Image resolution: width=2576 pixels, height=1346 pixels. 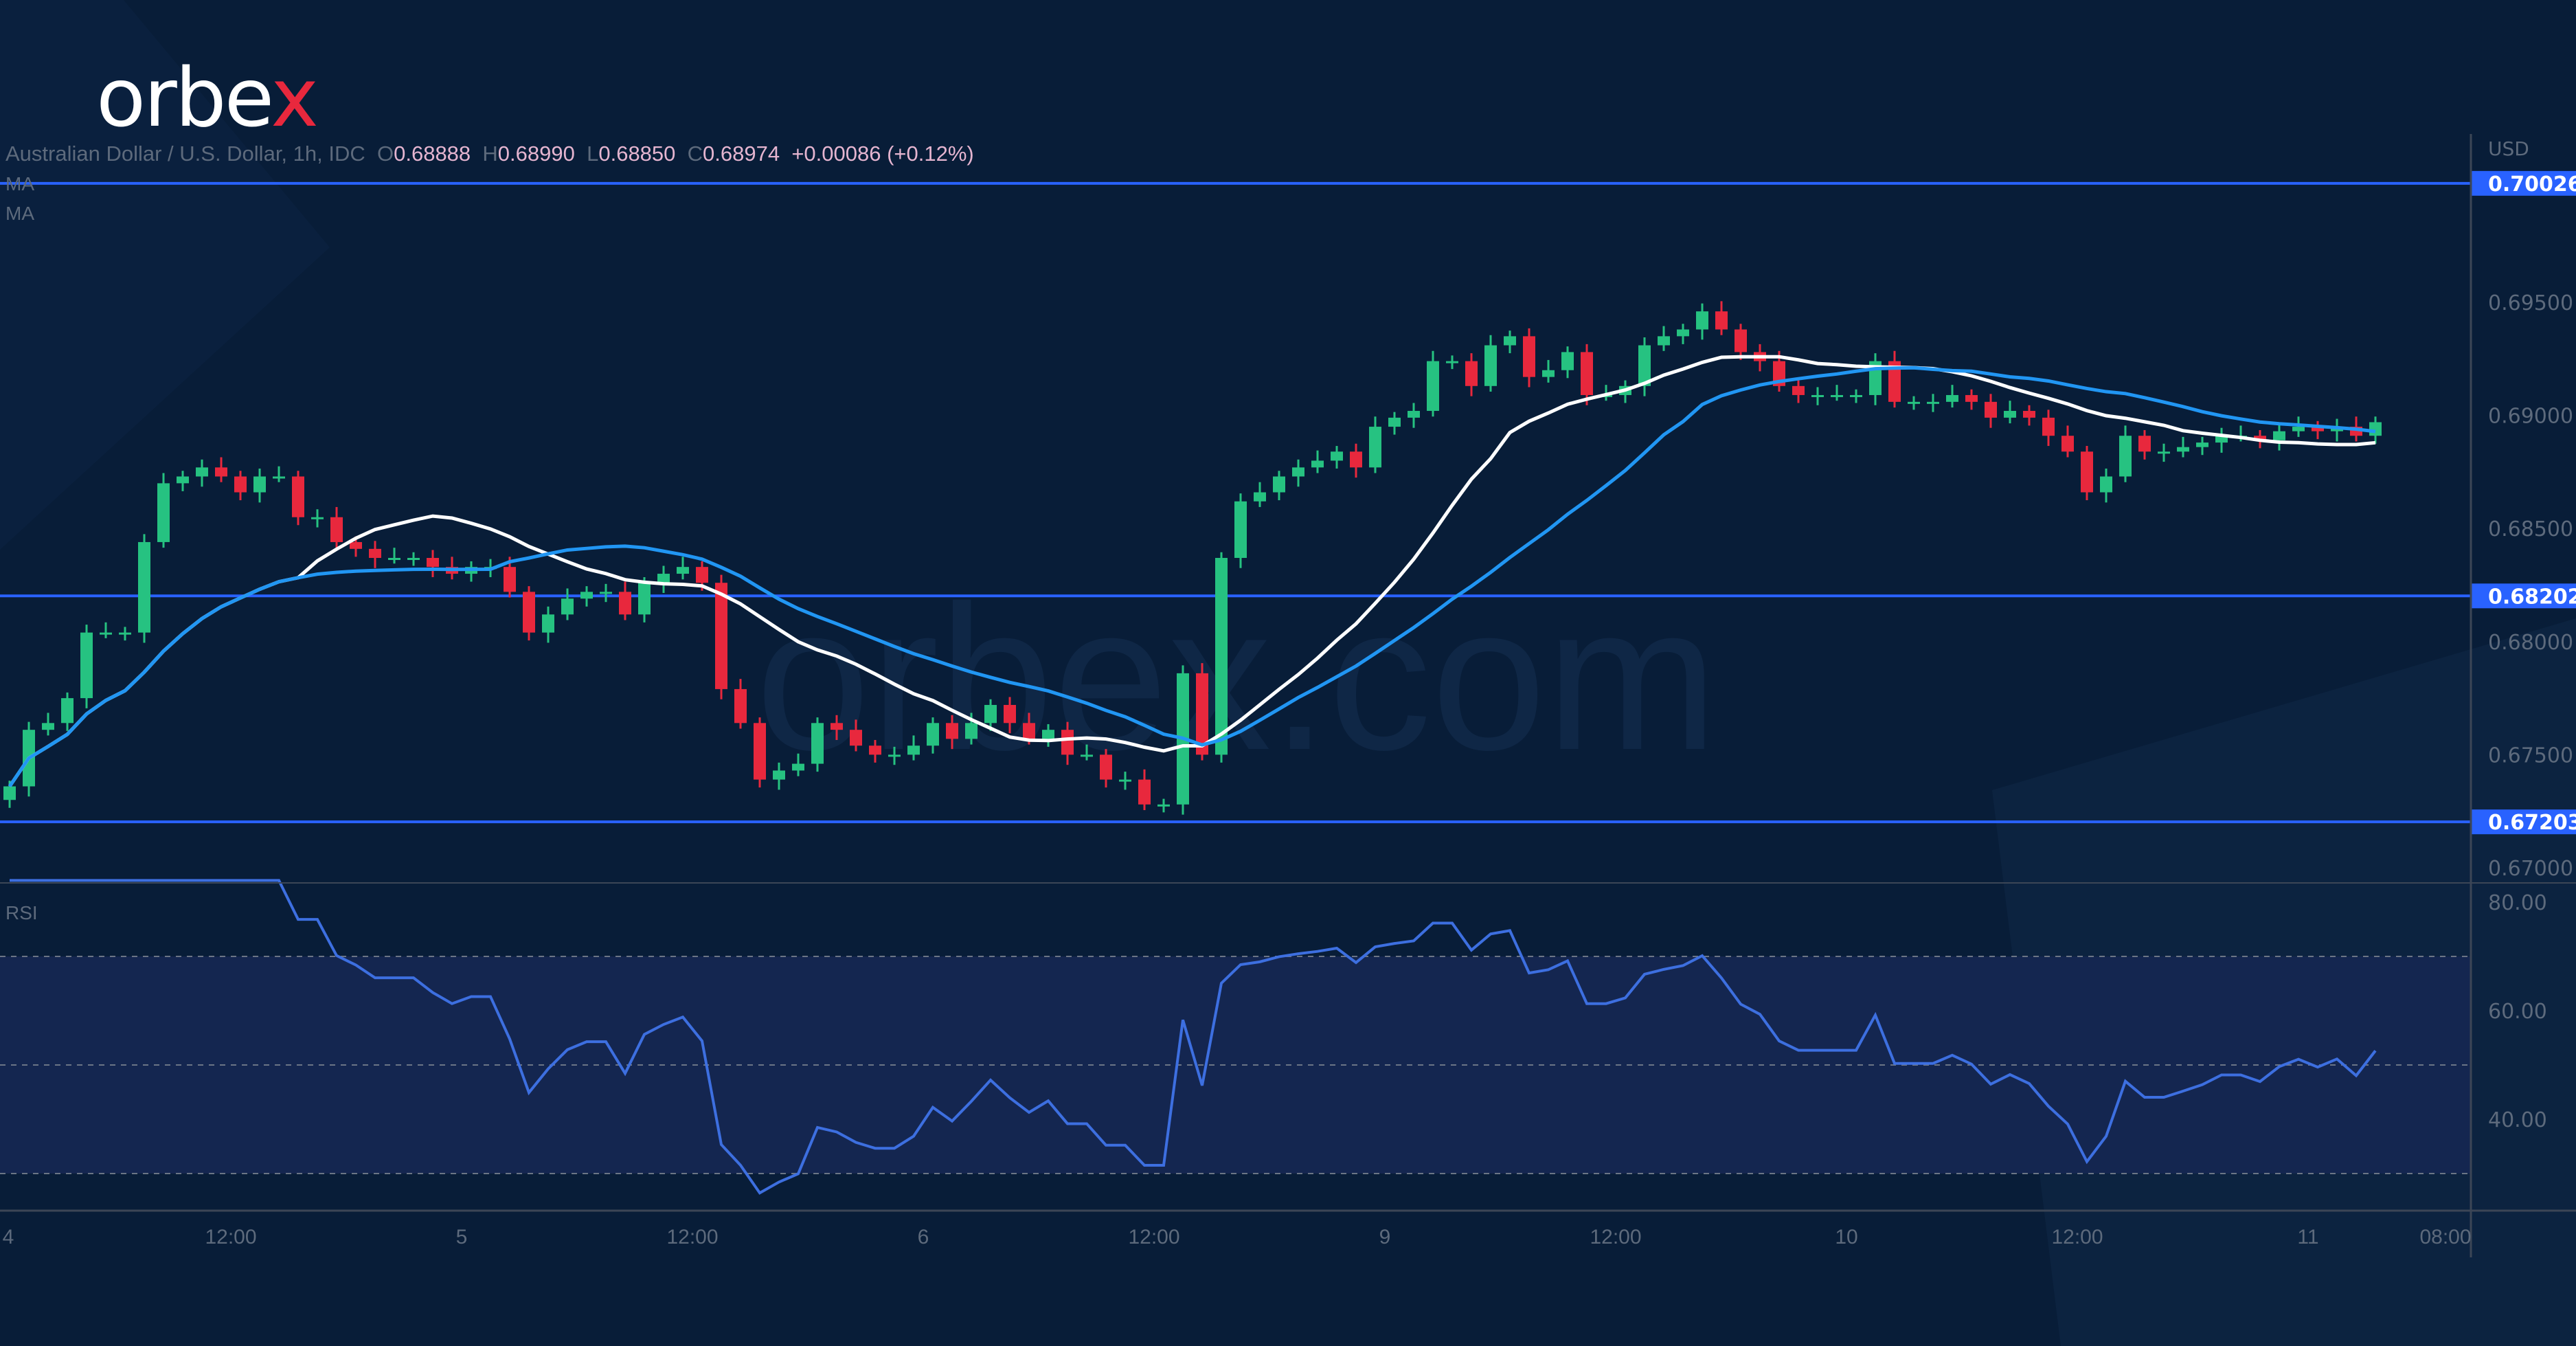 I want to click on x-tick-label: 6, so click(x=923, y=1237).